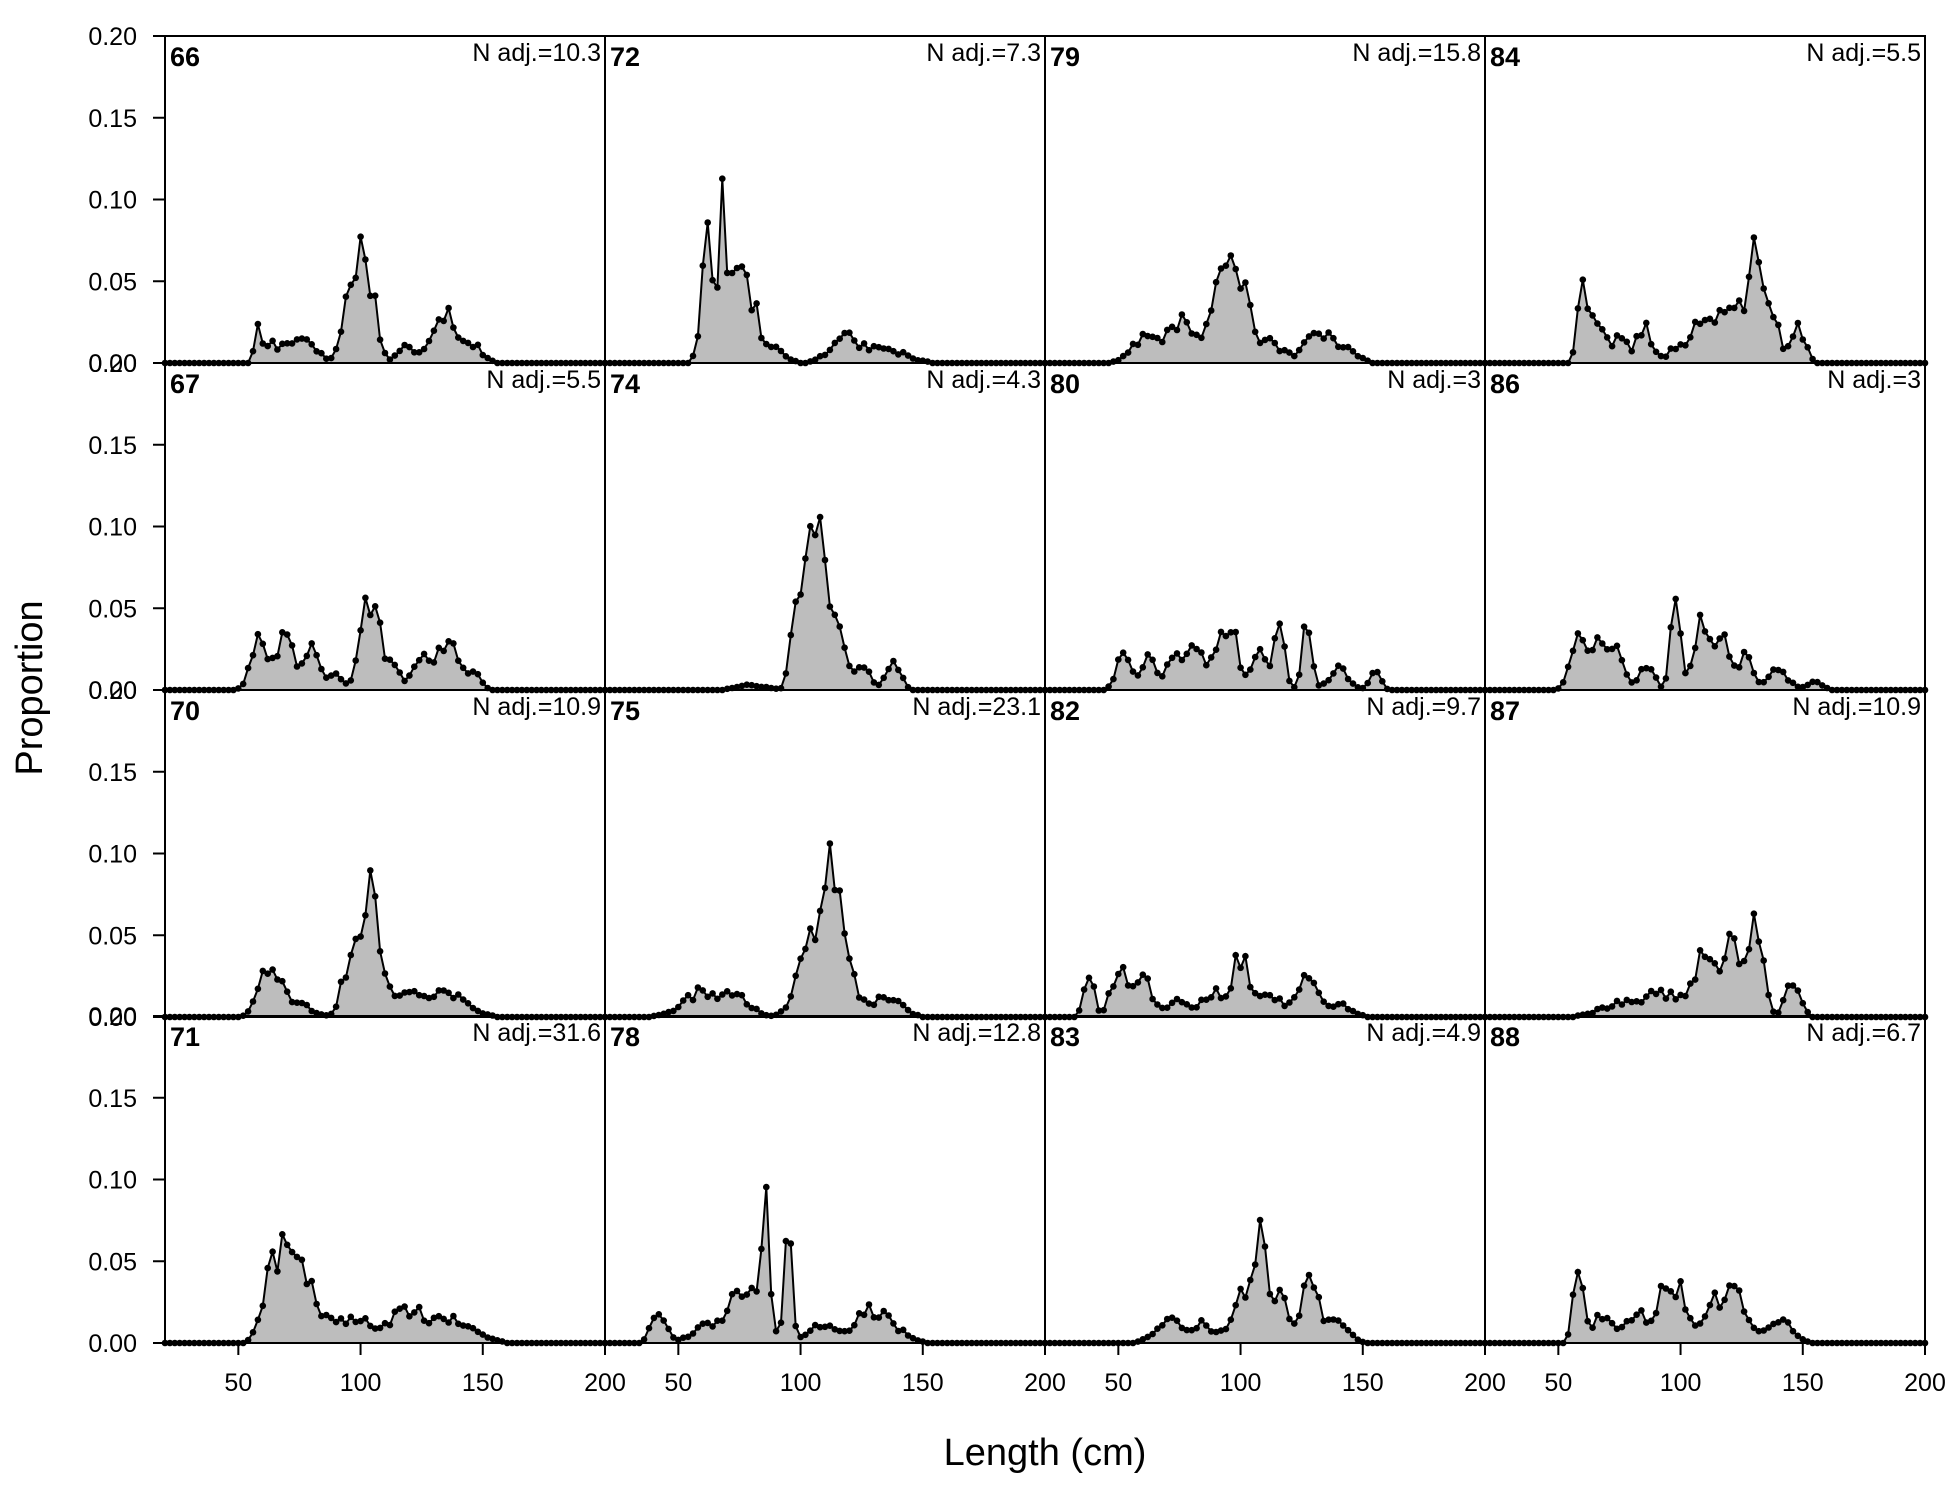 This screenshot has height=1500, width=1950. Describe the element at coordinates (112, 773) in the screenshot. I see `y-tick-label: 0.15` at that location.